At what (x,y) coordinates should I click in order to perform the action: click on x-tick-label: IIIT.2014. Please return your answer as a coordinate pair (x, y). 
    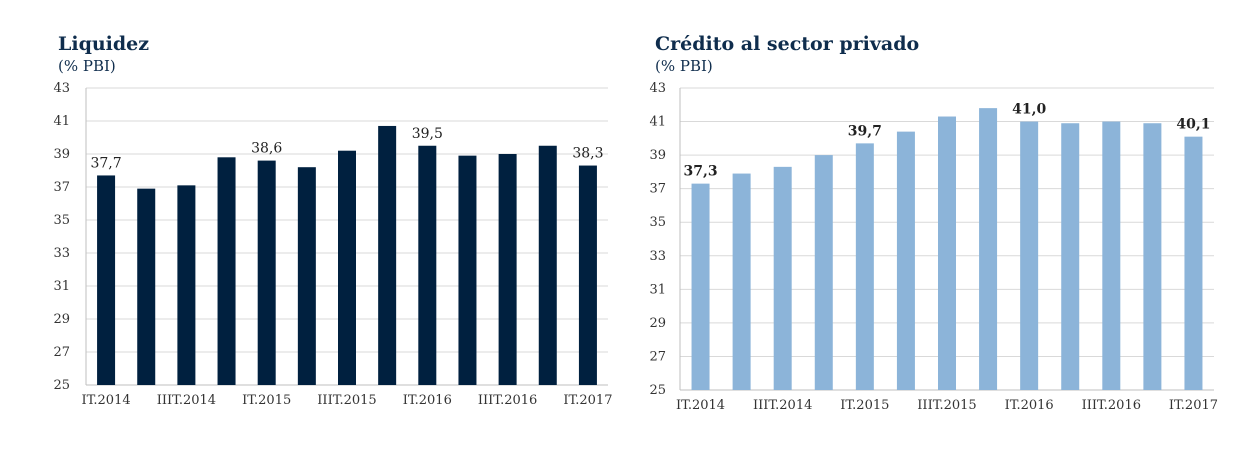
    Looking at the image, I should click on (186, 400).